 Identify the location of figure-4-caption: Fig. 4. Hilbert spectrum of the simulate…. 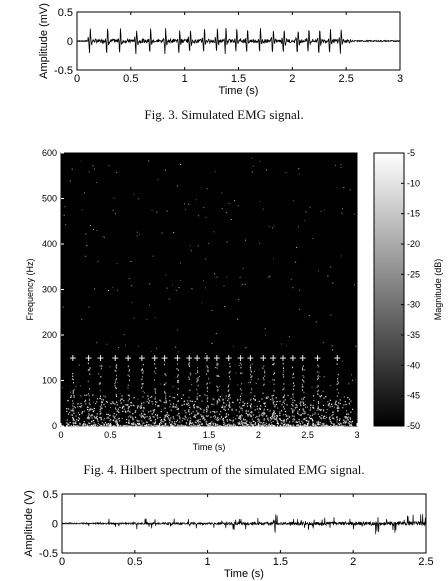
(224, 469).